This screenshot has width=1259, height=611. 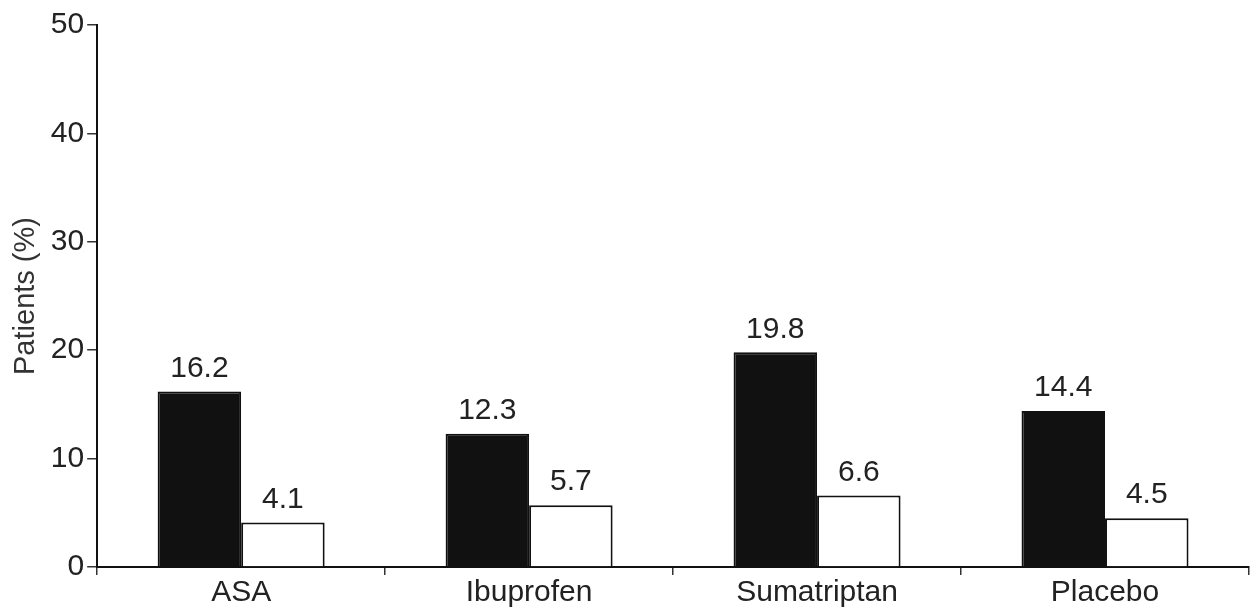 I want to click on data-label: 16.2, so click(x=199, y=366).